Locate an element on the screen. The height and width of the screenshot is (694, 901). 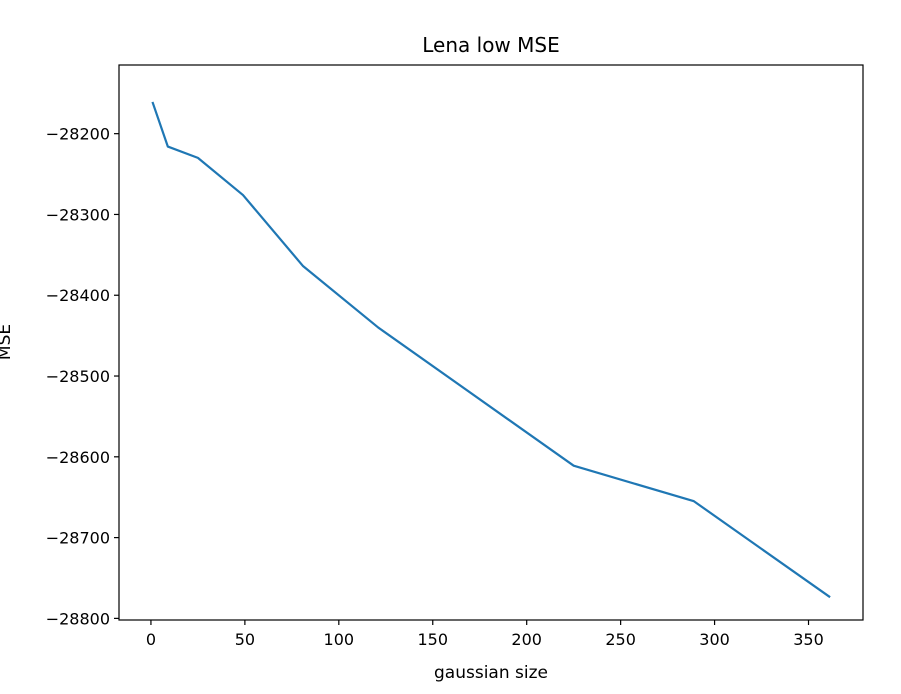
y-tick-label-4: −28600 is located at coordinates (78, 457).